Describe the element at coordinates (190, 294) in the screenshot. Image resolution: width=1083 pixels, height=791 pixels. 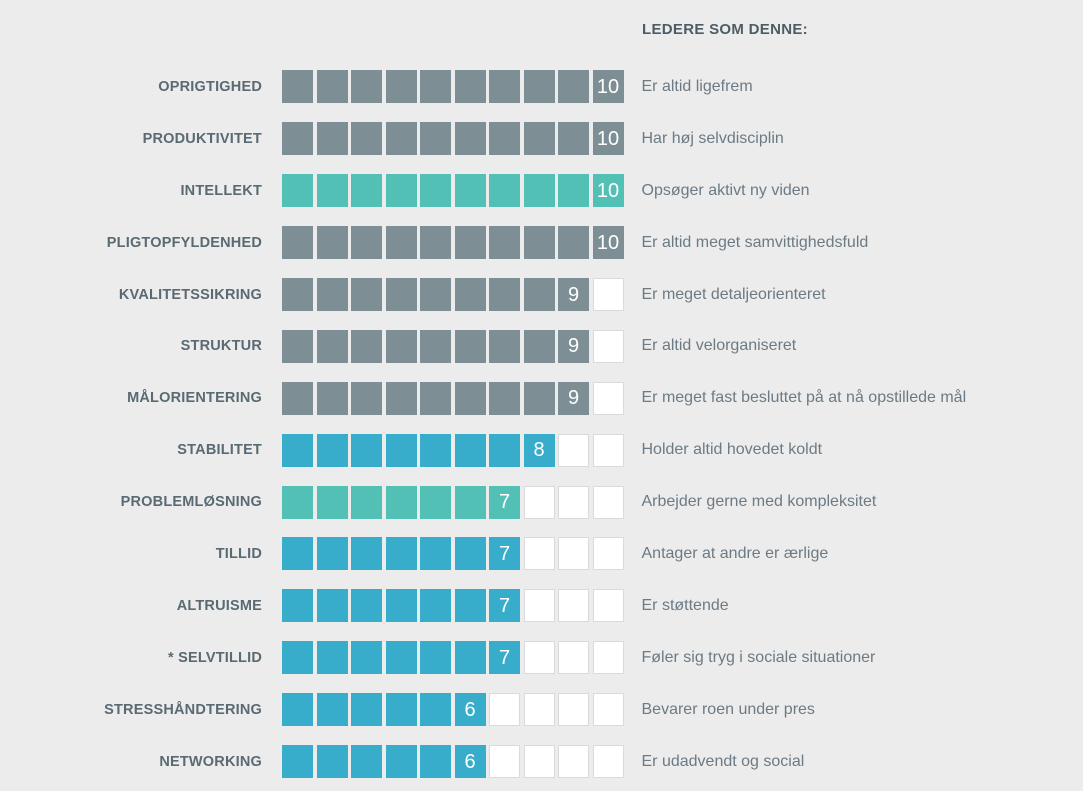
I see `trait-label: KVALITETSSIKRING` at that location.